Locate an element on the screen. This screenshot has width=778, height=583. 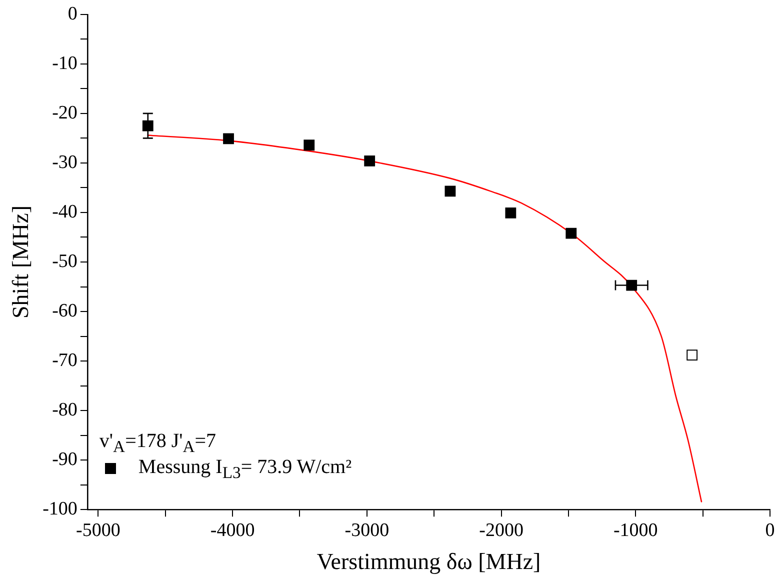
y-tick-label: -90 is located at coordinates (65, 459).